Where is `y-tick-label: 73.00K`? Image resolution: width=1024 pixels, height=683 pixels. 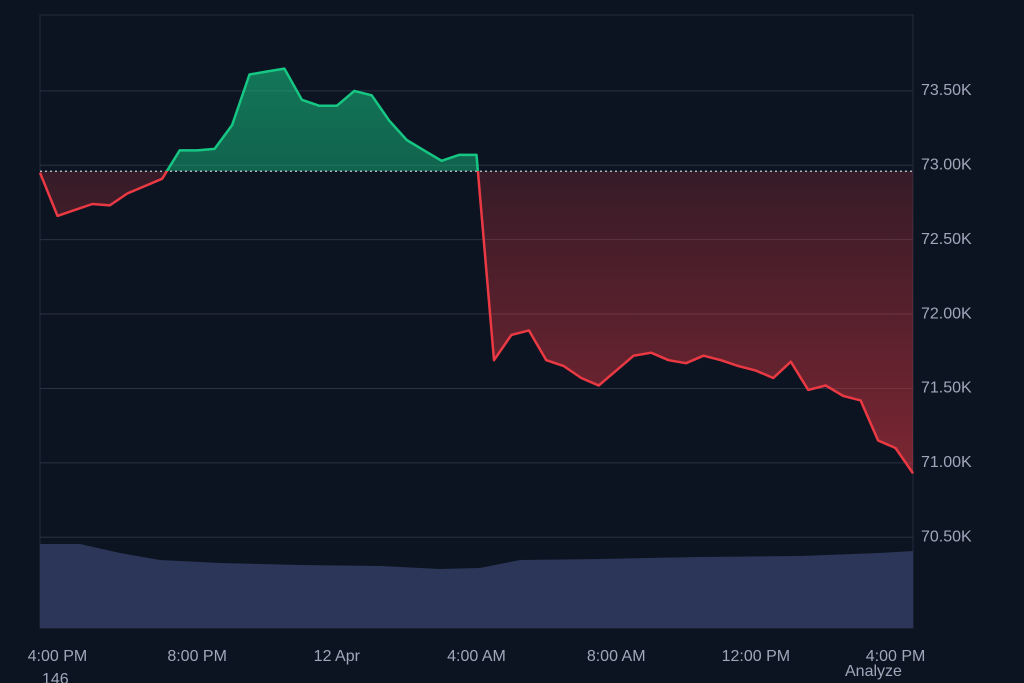 y-tick-label: 73.00K is located at coordinates (946, 164).